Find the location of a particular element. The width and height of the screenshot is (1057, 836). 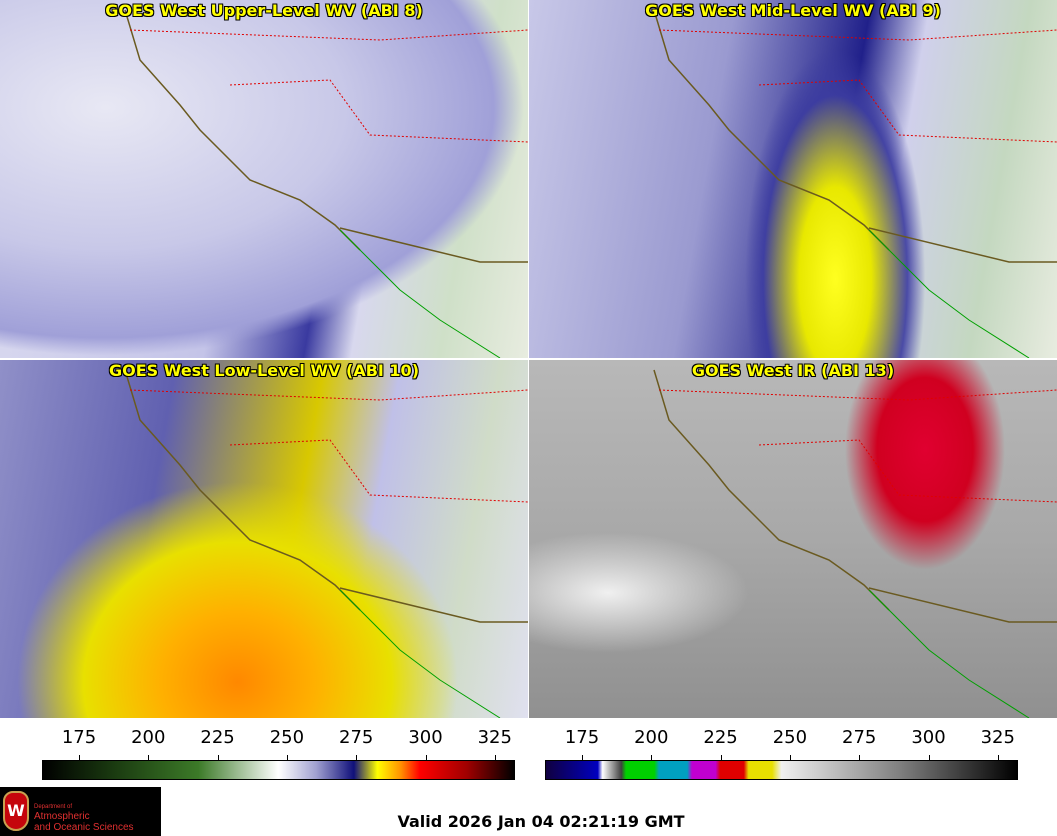

infrared-colorbar: 175 200 225 250 275 300 325 is located at coordinates (781, 753).